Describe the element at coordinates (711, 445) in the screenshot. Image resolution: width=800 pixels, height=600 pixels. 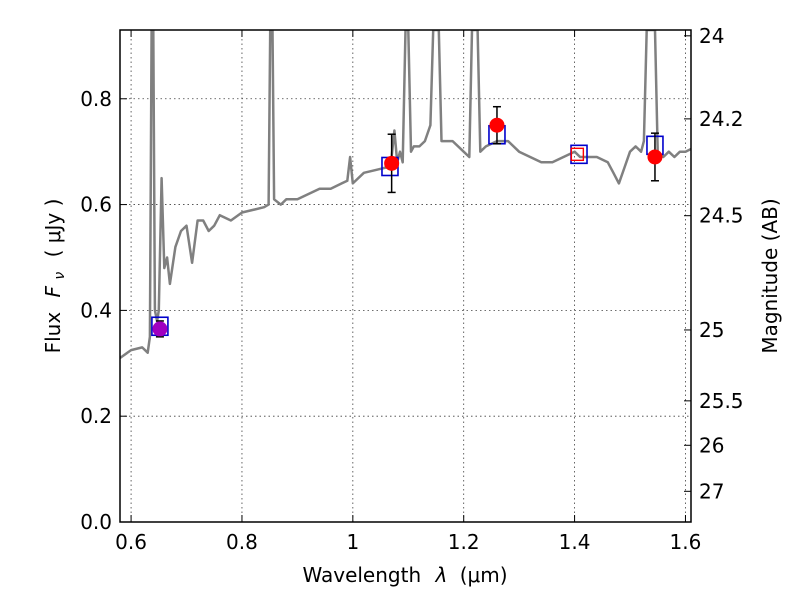
I see `y2-tick-label: 26` at that location.